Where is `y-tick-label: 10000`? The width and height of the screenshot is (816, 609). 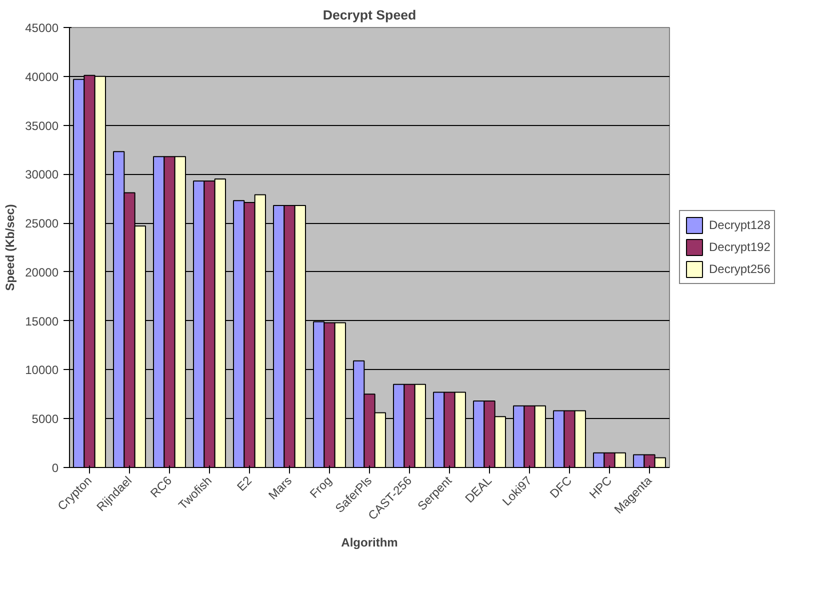 y-tick-label: 10000 is located at coordinates (42, 370).